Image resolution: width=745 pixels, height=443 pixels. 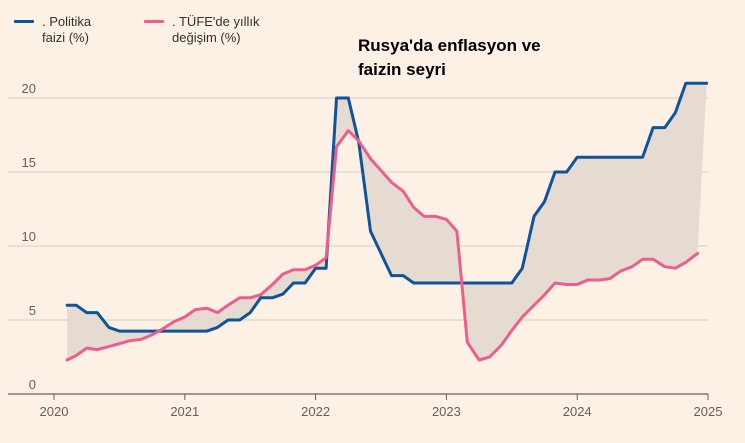 I want to click on y-tick-label-15: 15, so click(x=29, y=162).